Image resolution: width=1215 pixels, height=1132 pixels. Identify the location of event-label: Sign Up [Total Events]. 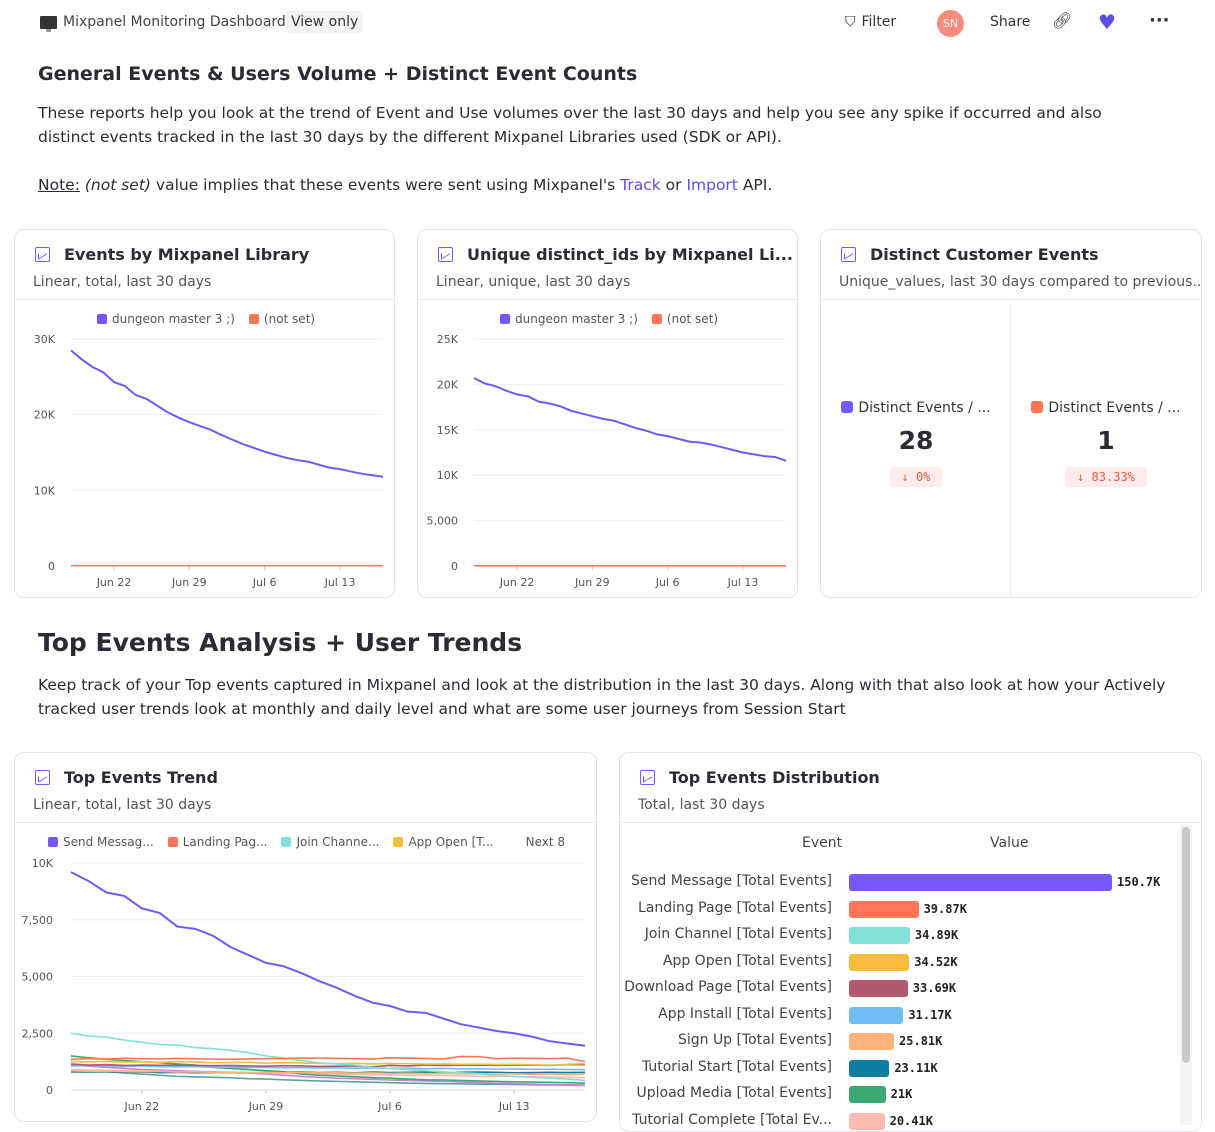
(754, 1040).